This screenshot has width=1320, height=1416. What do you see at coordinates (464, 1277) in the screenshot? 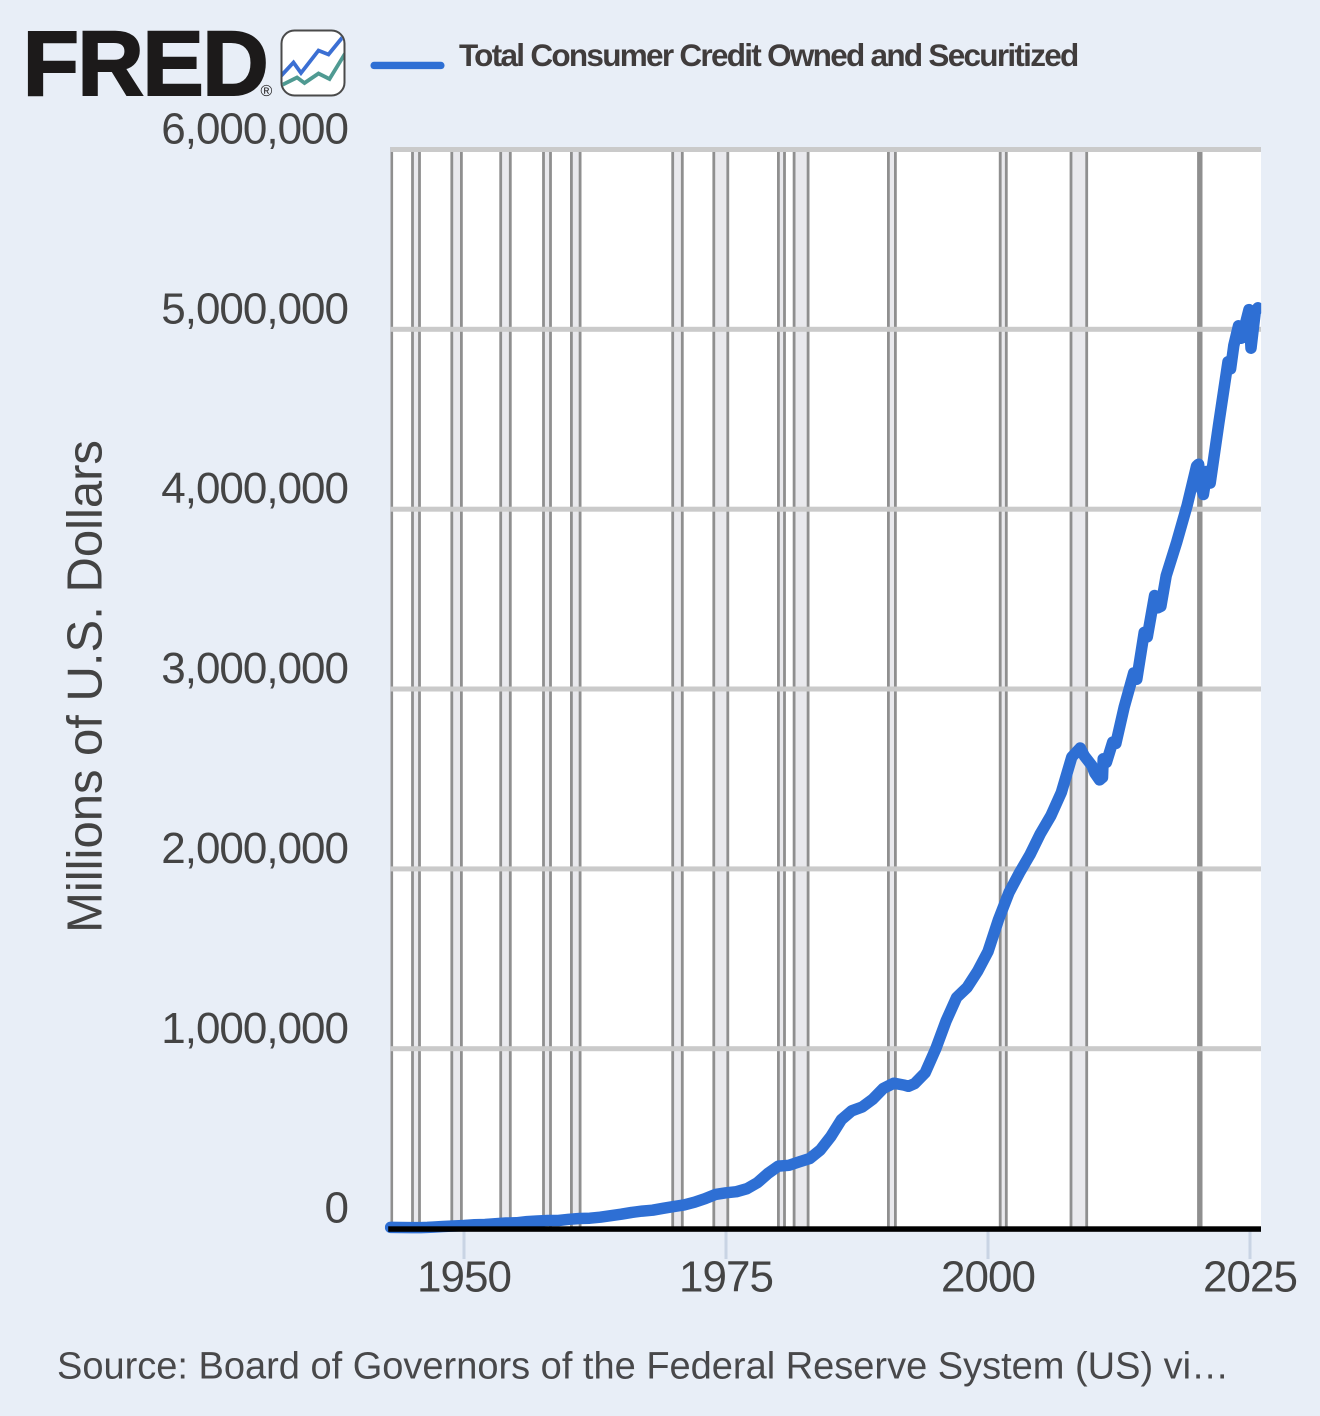
I see `svg-text: 1950` at bounding box center [464, 1277].